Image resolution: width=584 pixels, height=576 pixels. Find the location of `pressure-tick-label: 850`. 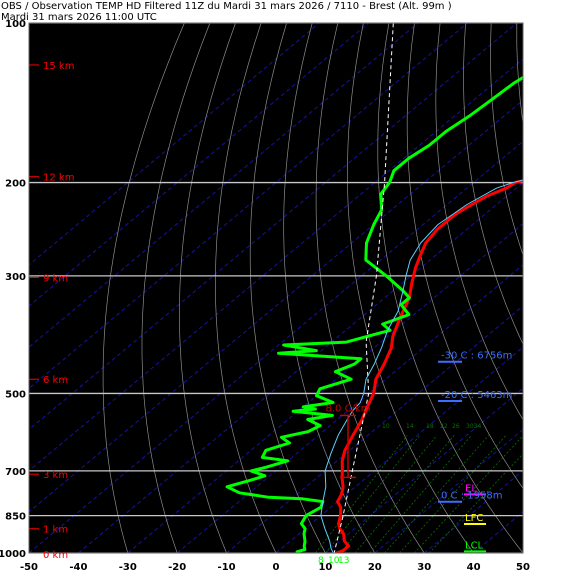

pressure-tick-label: 850 is located at coordinates (15, 517).